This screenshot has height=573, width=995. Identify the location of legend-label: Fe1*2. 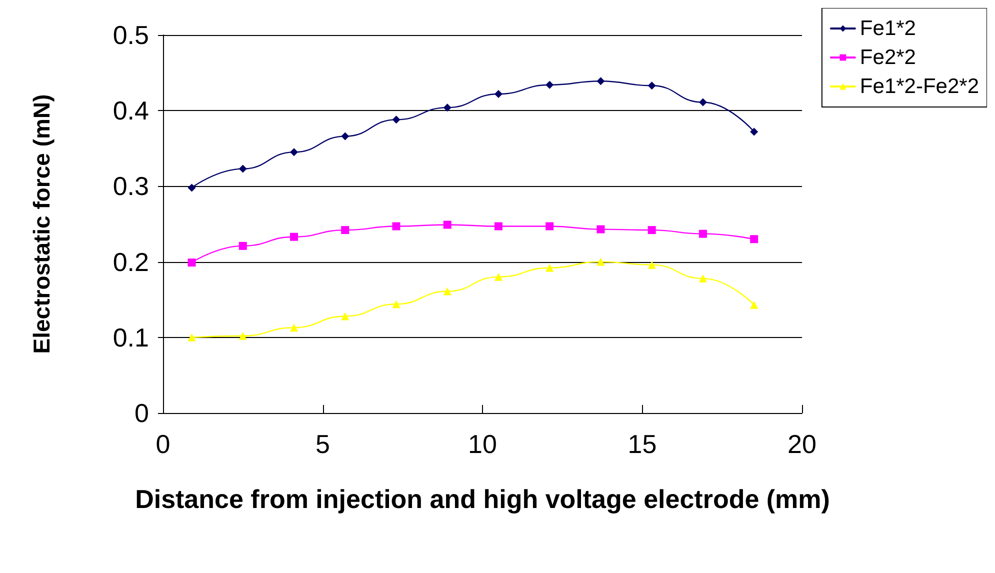
(888, 28).